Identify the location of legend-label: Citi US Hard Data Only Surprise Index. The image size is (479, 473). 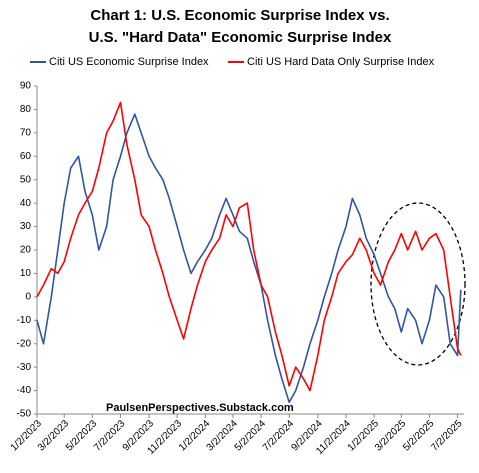
(341, 62).